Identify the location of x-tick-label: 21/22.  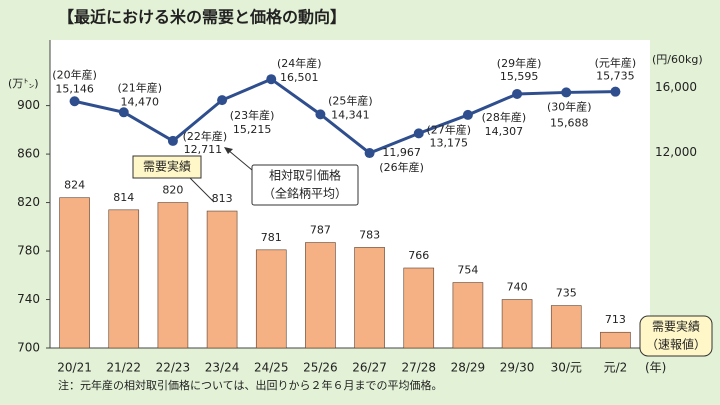
(123, 368).